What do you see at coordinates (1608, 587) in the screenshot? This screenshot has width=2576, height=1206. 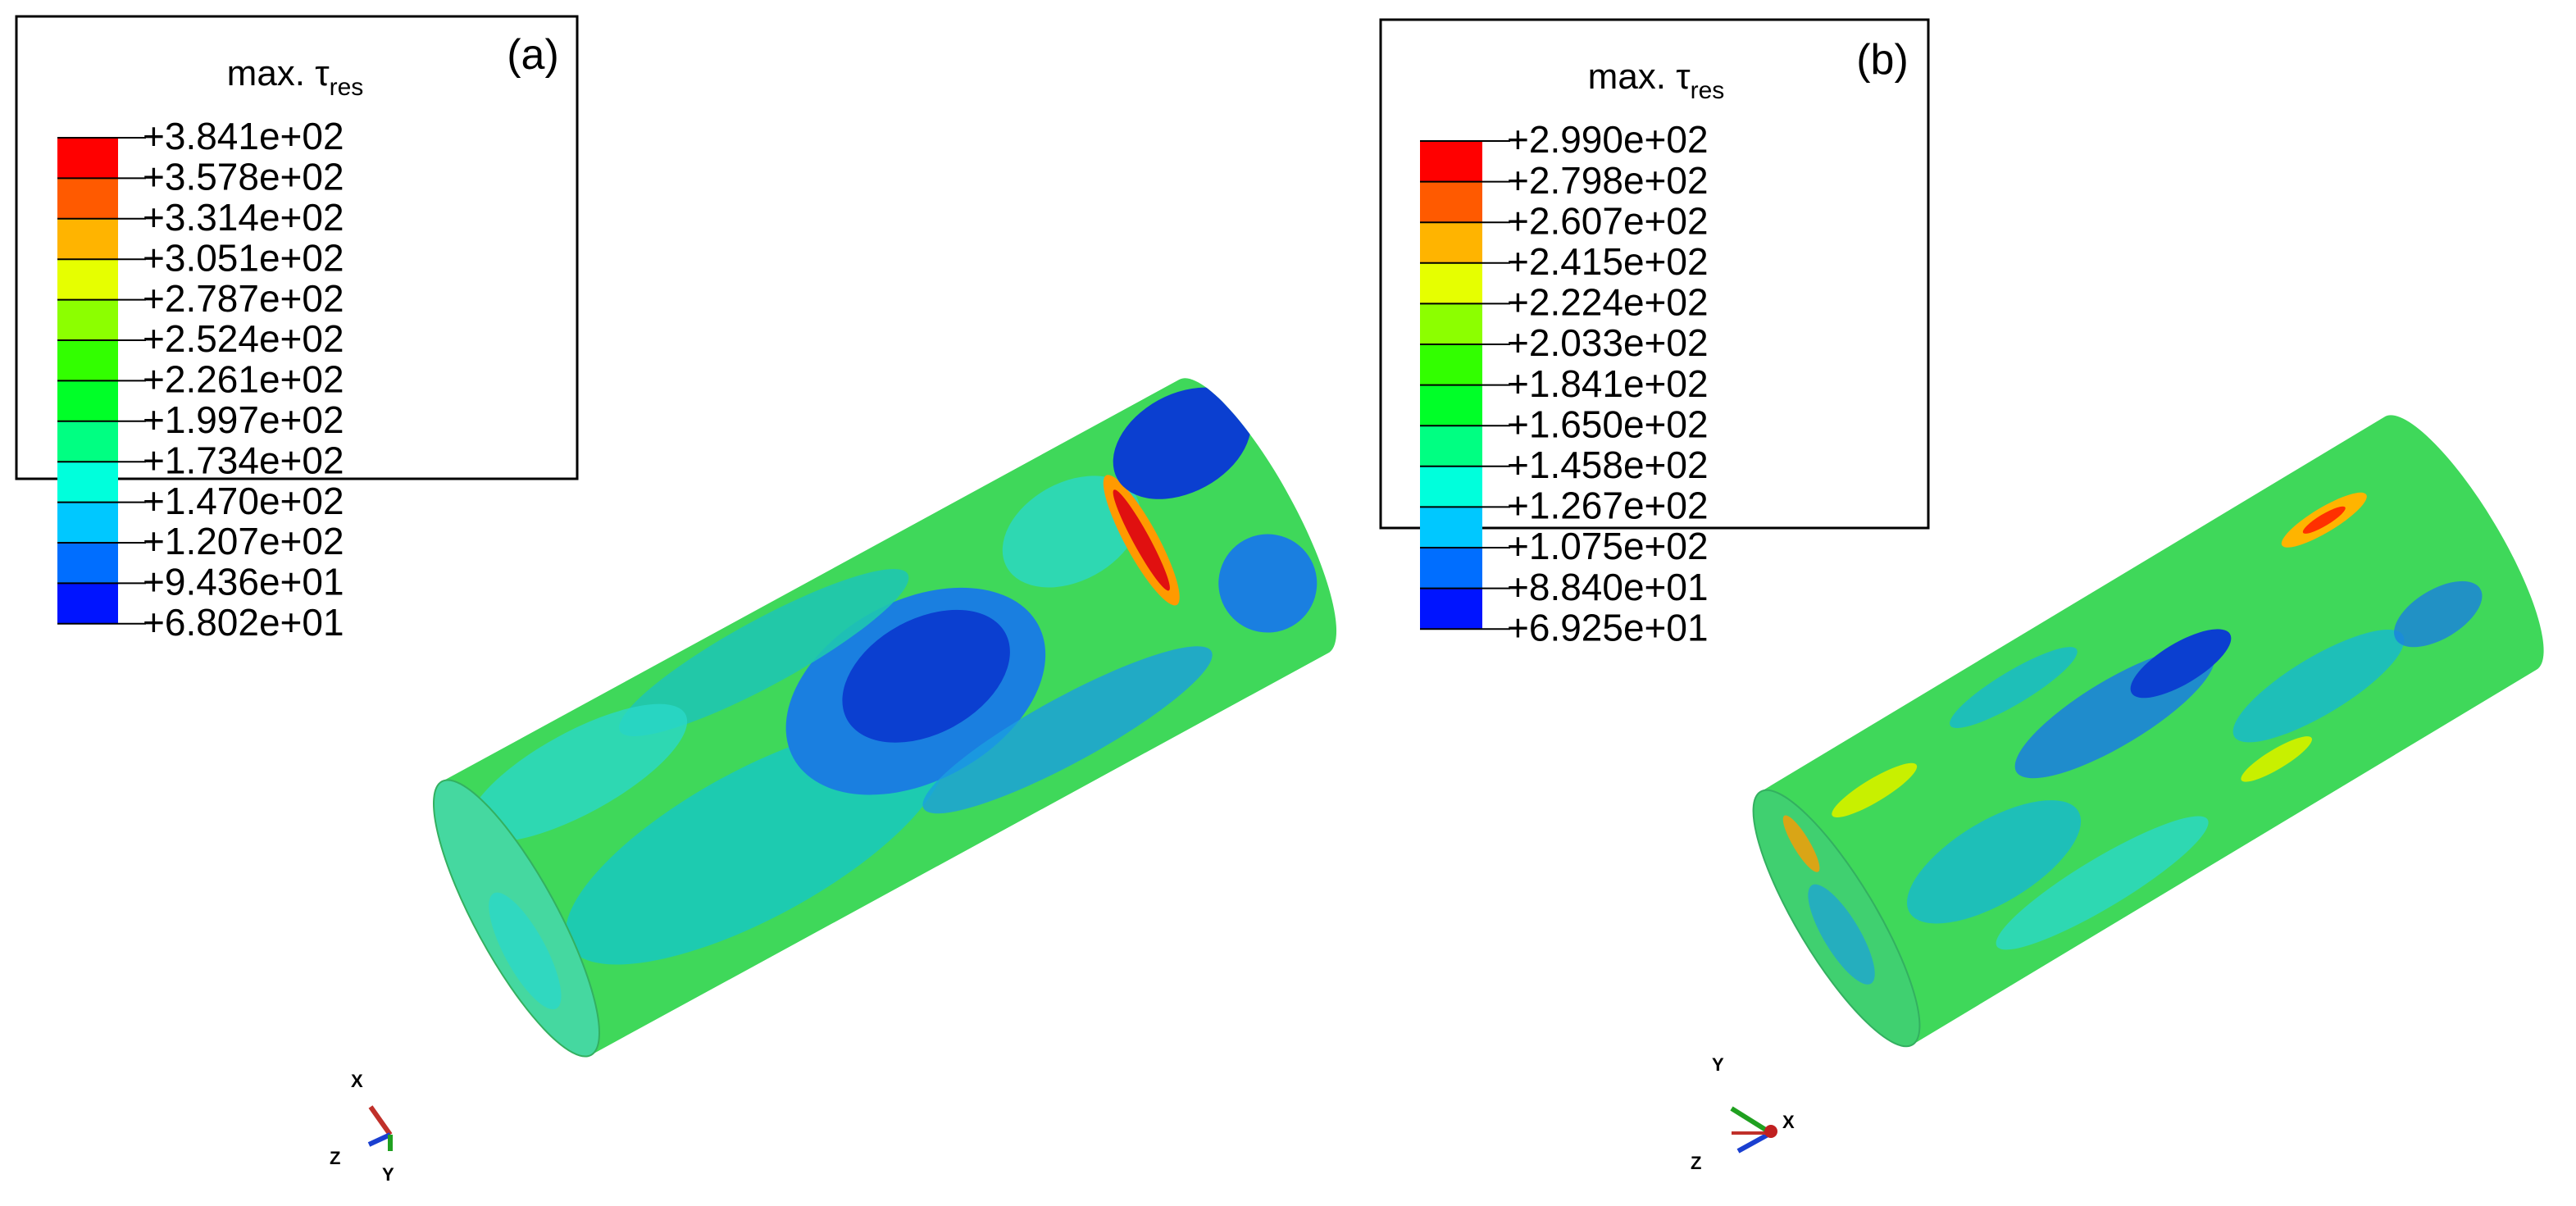 I see `legend-value: +8.840e+01` at bounding box center [1608, 587].